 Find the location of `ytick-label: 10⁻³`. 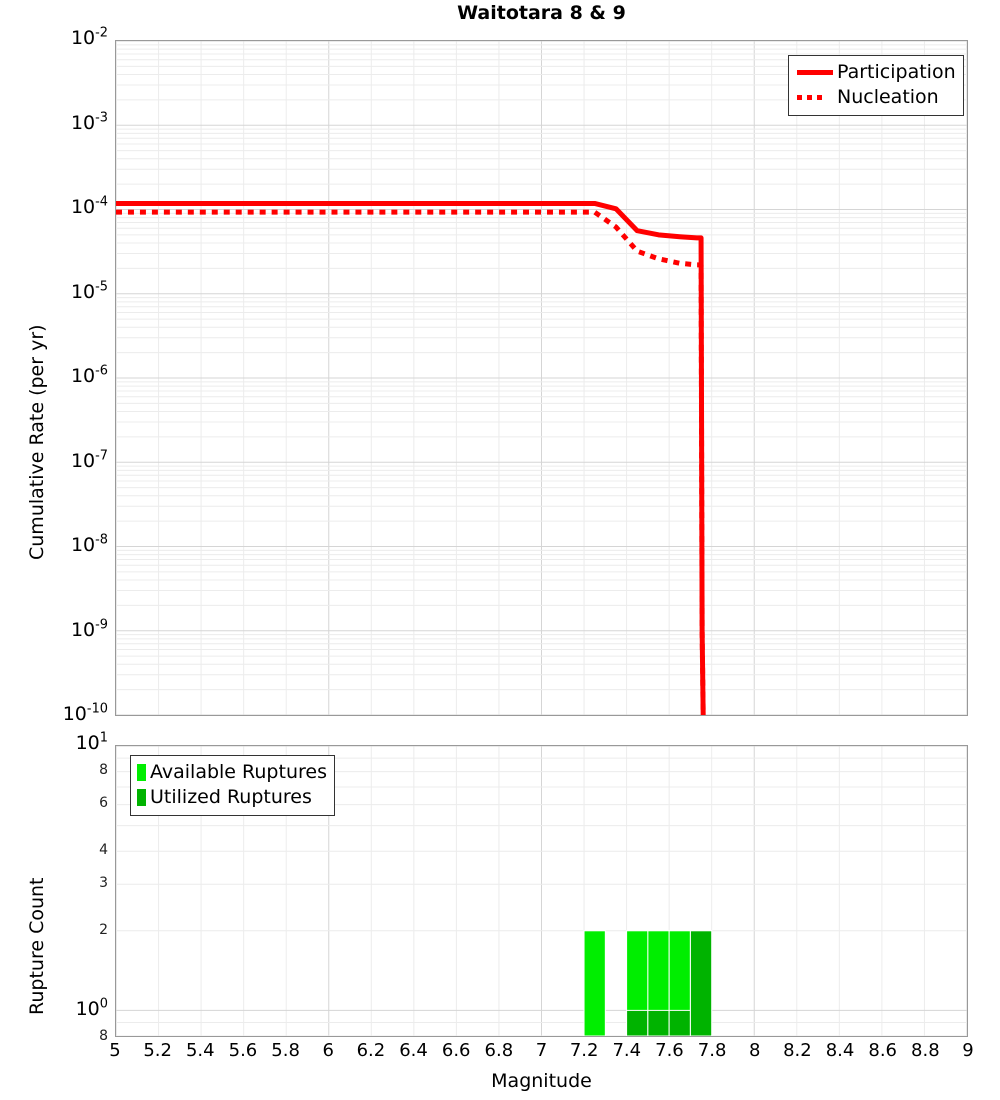

ytick-label: 10⁻³ is located at coordinates (89, 122).